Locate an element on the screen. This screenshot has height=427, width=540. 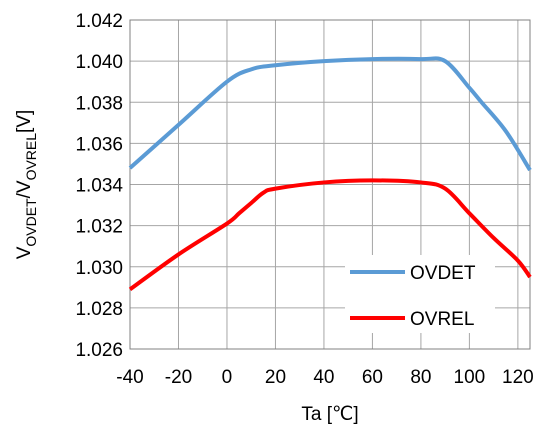
y-title-part-main: V is located at coordinates (24, 252).